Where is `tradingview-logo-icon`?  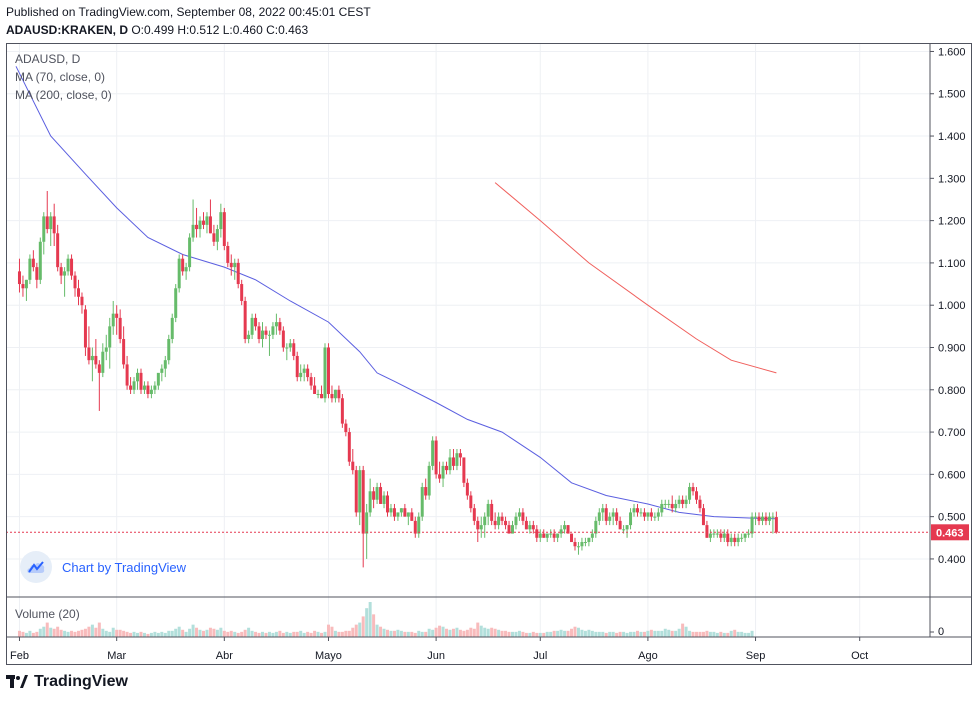 tradingview-logo-icon is located at coordinates (17, 681).